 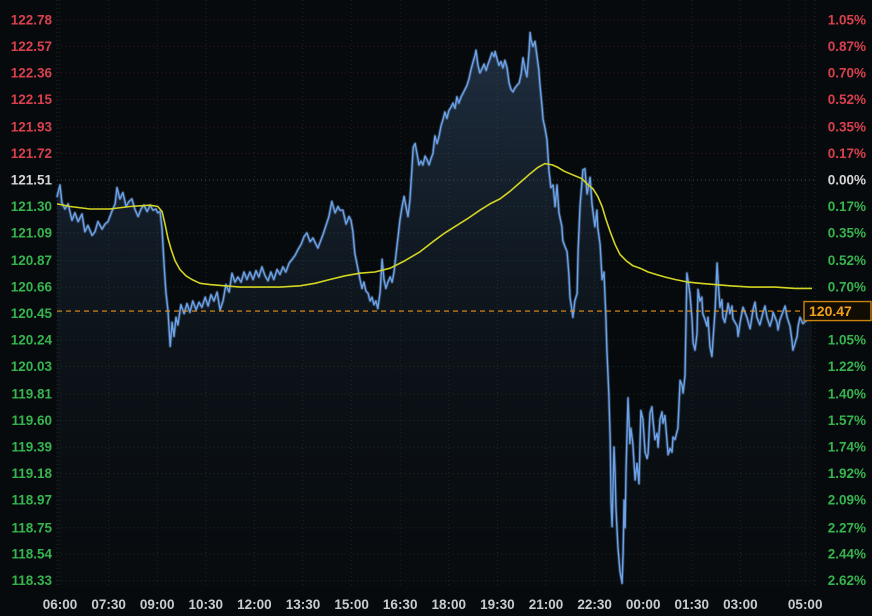 I want to click on x-axis-label: 18:00, so click(x=449, y=604).